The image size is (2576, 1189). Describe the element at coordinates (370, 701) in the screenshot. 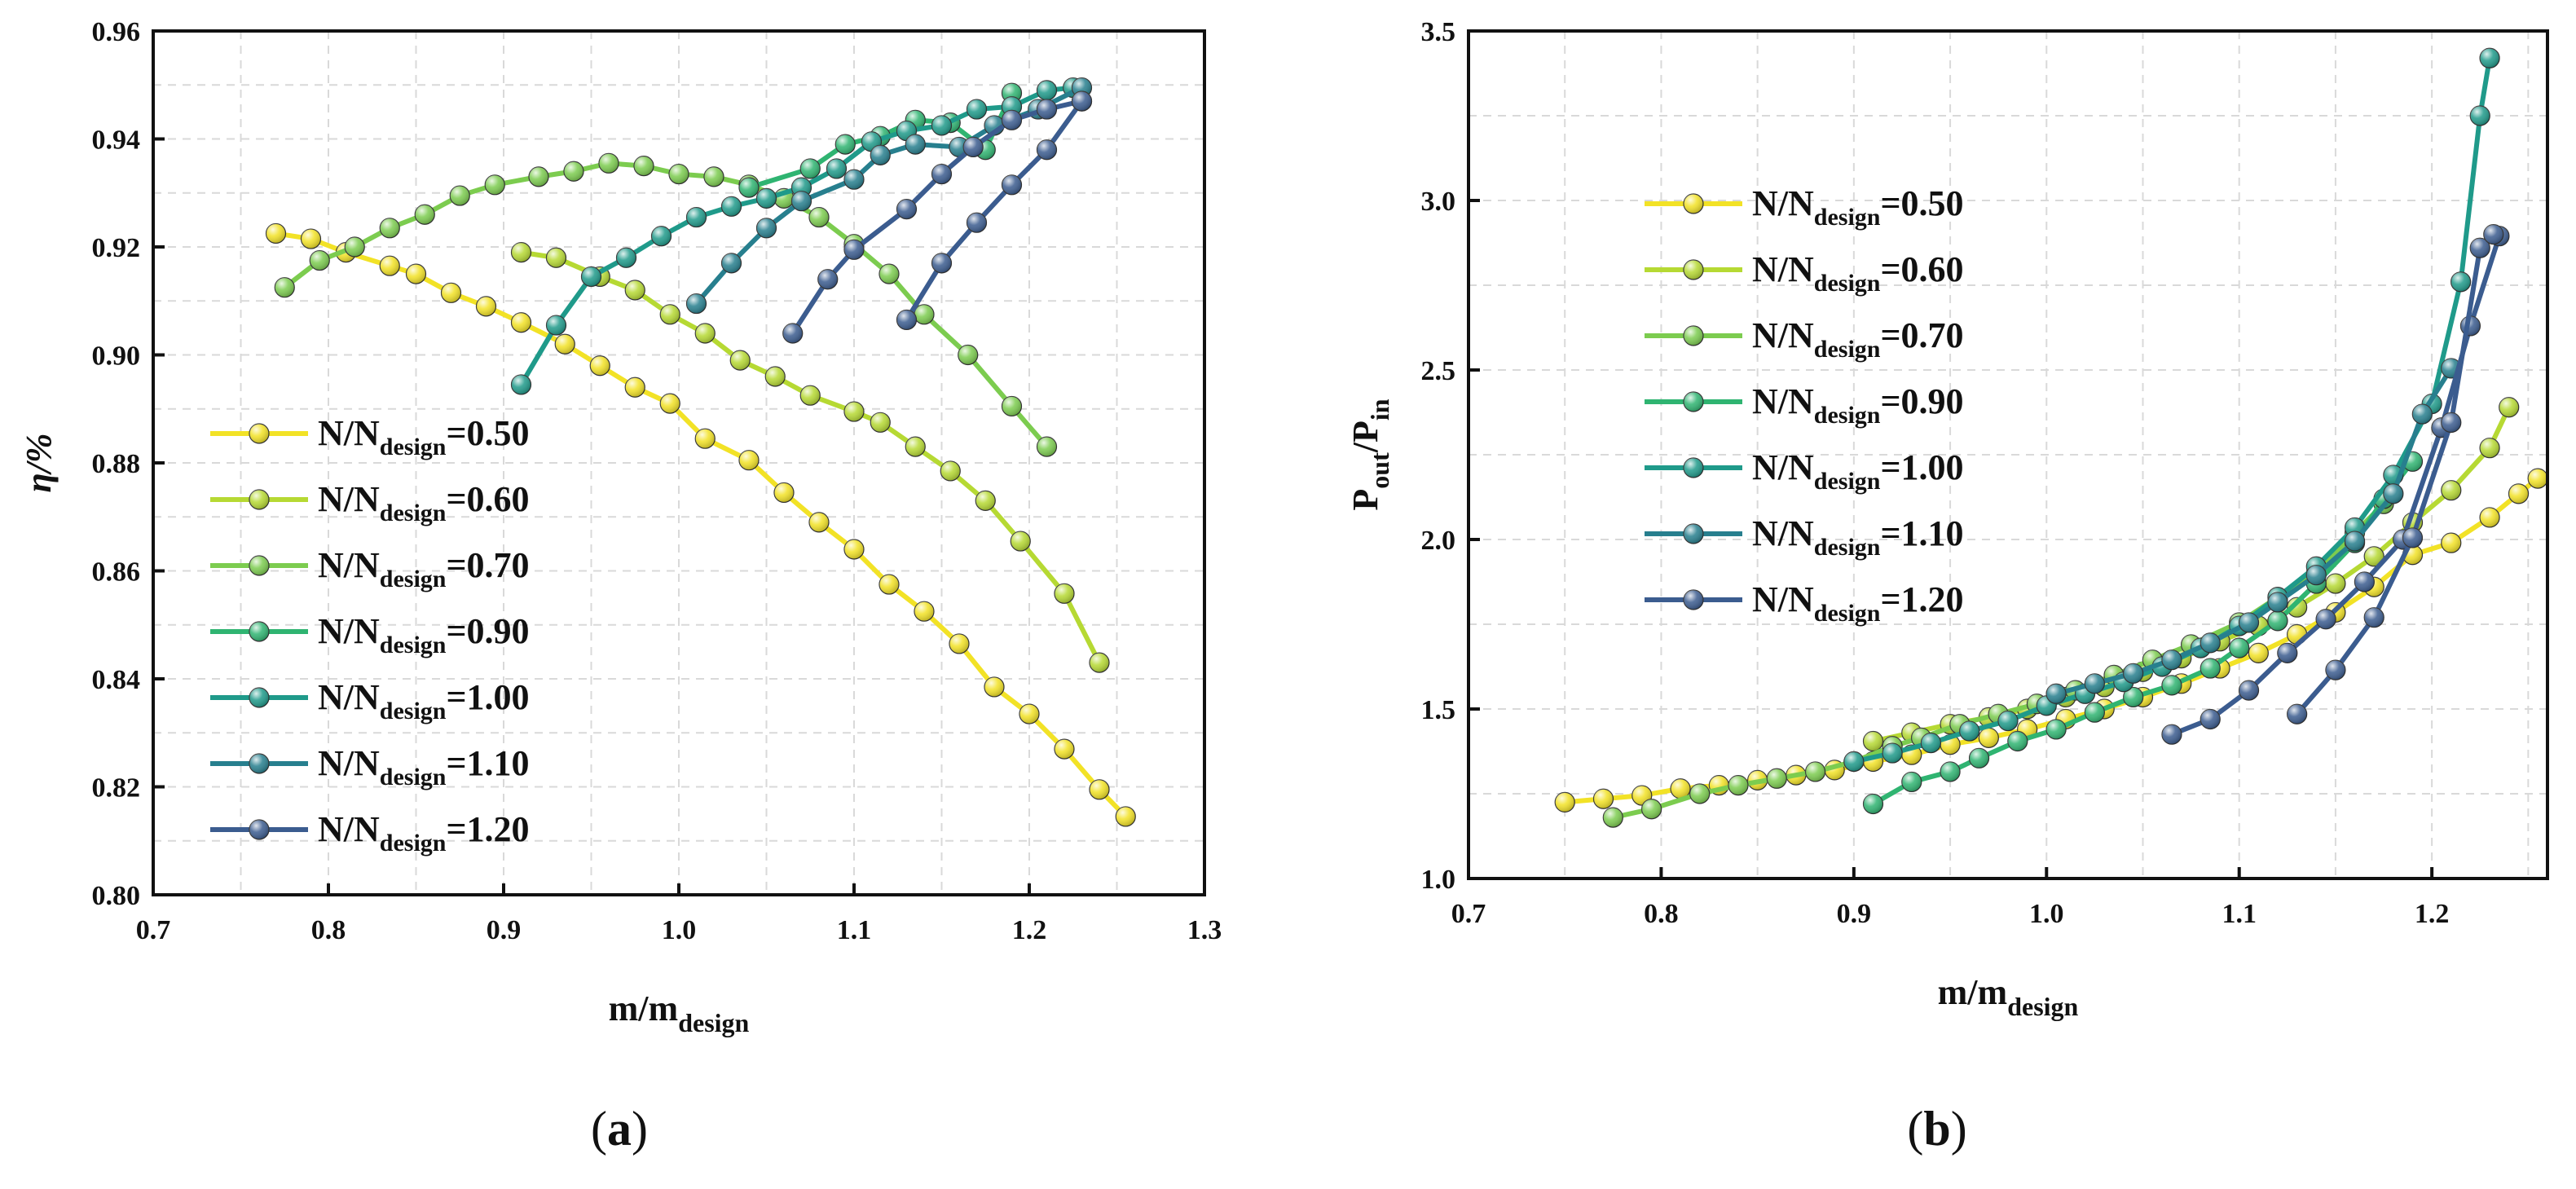

I see `legend-item: N/Ndesign=1.00` at that location.